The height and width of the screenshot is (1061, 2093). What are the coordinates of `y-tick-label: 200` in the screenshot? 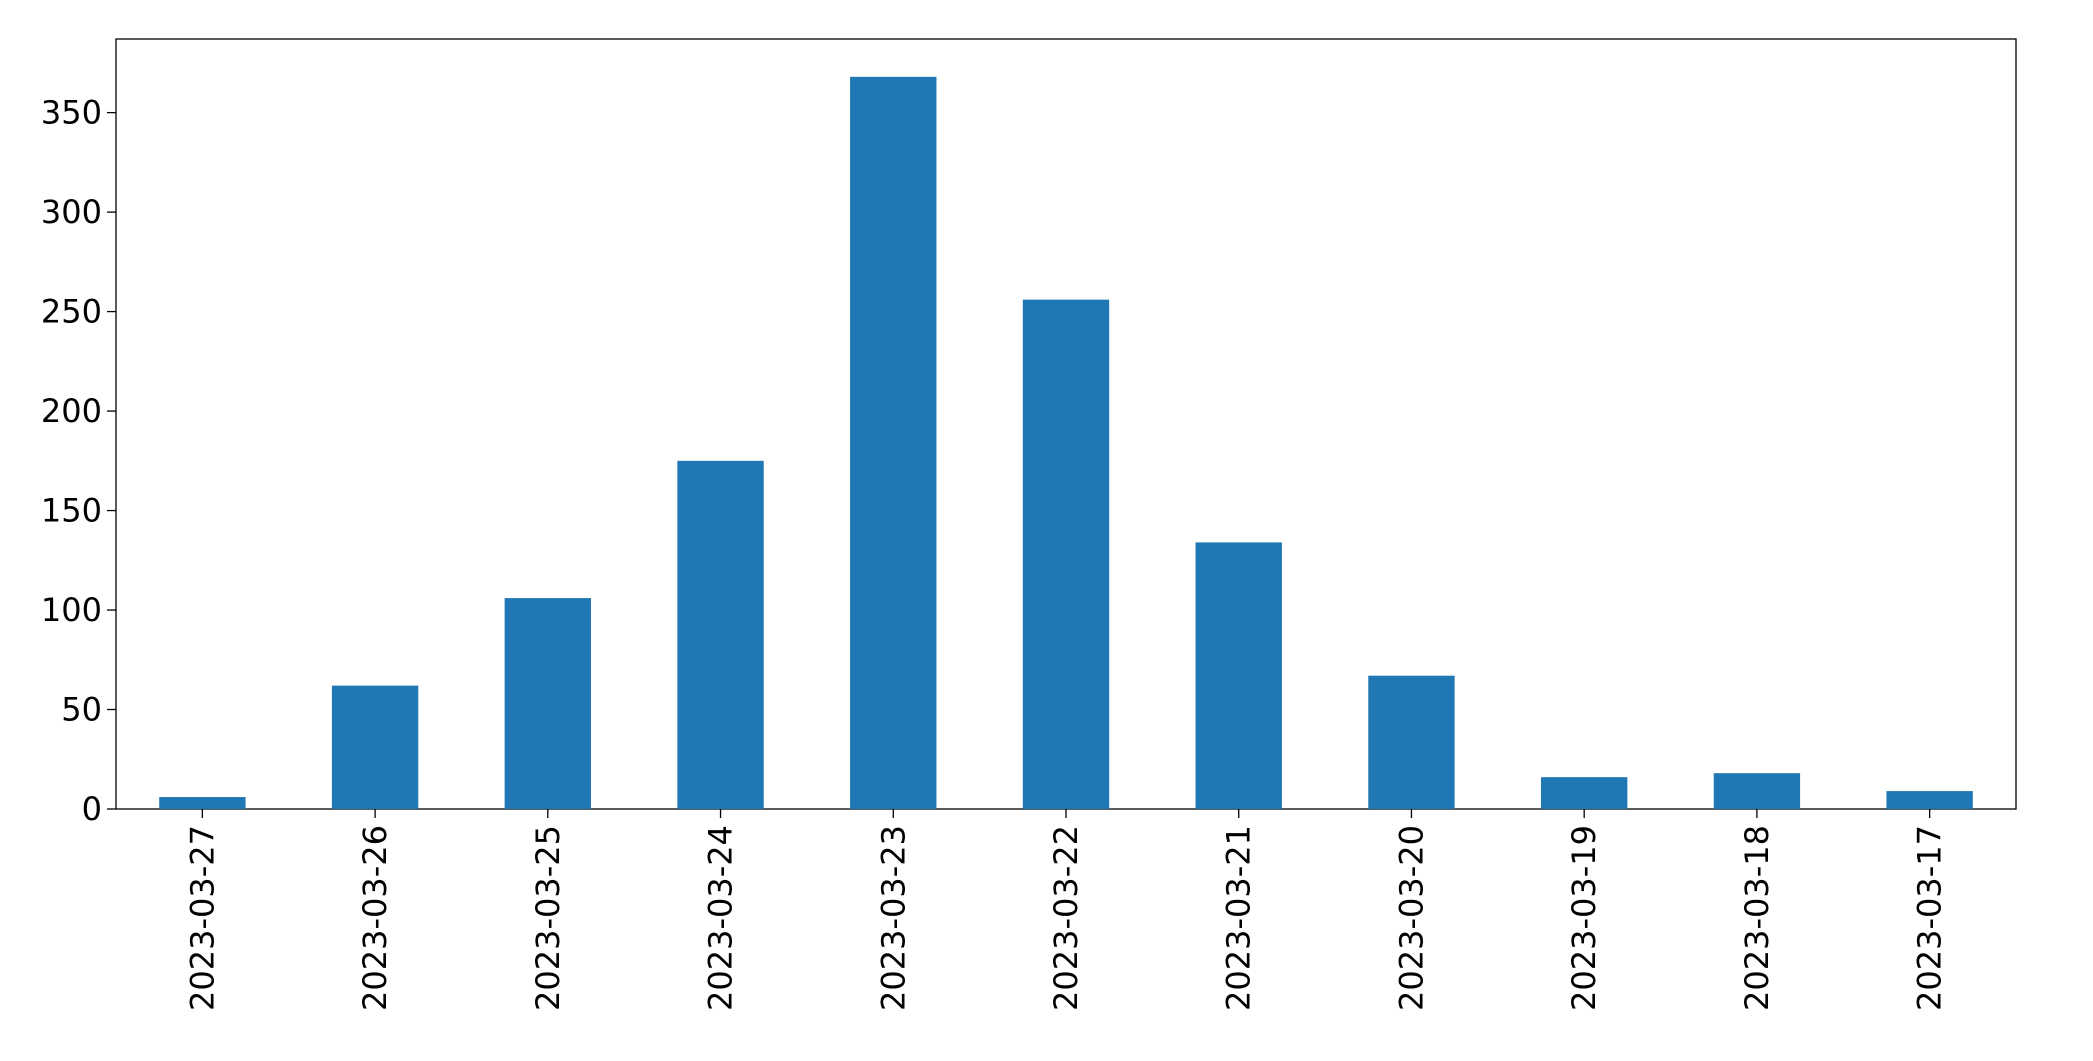 It's located at (71, 411).